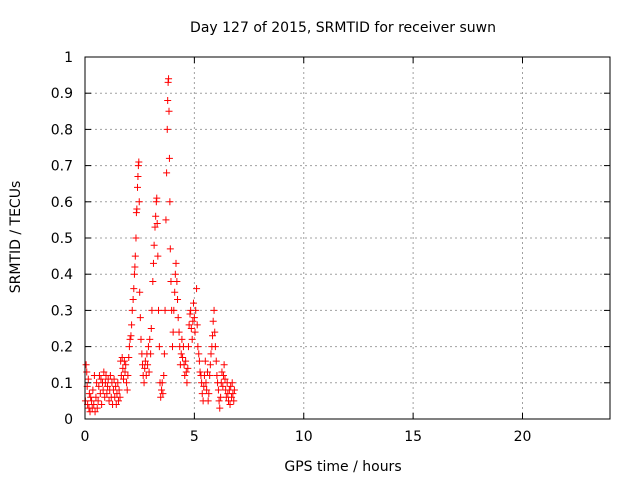 The width and height of the screenshot is (640, 480). I want to click on y-tick-label: 0.7, so click(62, 167).